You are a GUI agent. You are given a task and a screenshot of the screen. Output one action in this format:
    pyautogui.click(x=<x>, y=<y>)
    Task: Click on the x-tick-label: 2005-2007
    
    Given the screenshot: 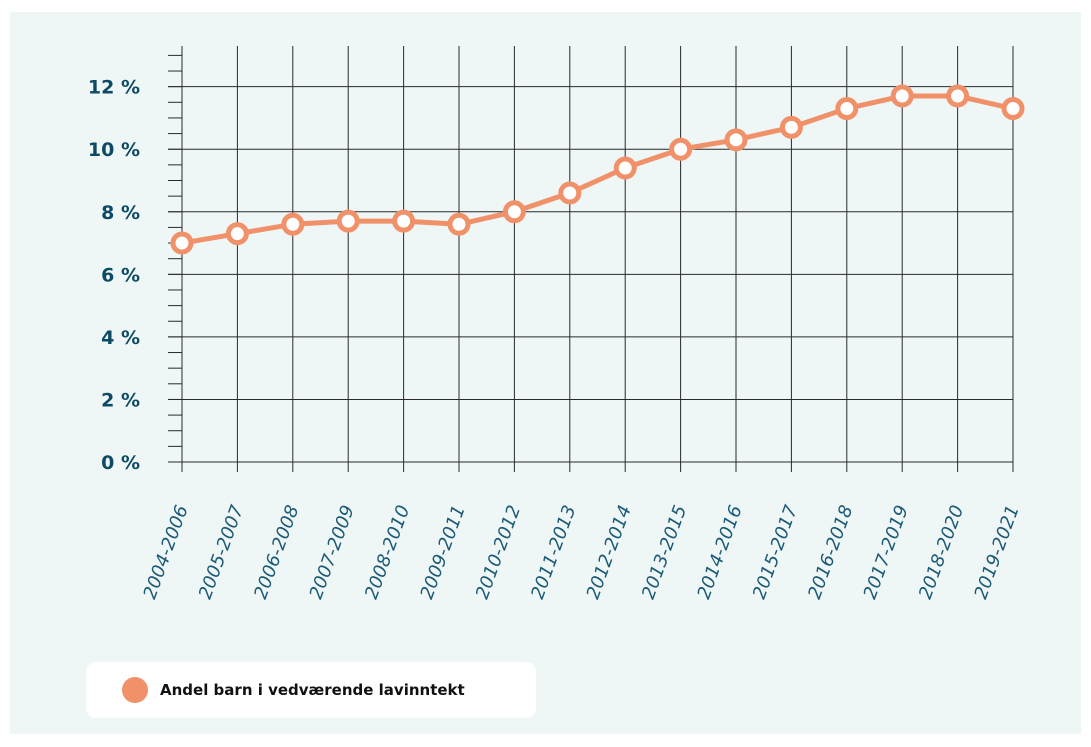 What is the action you would take?
    pyautogui.click(x=221, y=552)
    